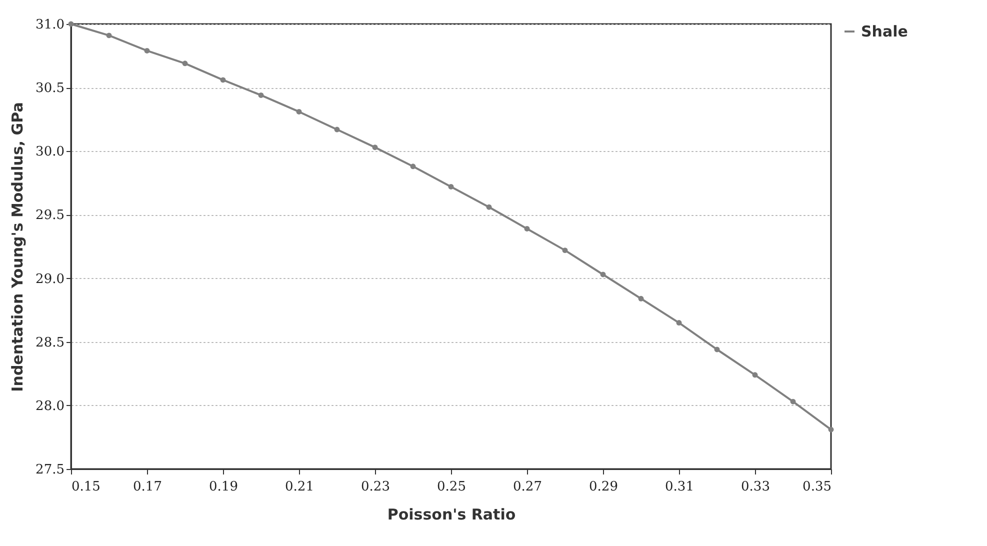  I want to click on y-tick-label: 27.5, so click(50, 470).